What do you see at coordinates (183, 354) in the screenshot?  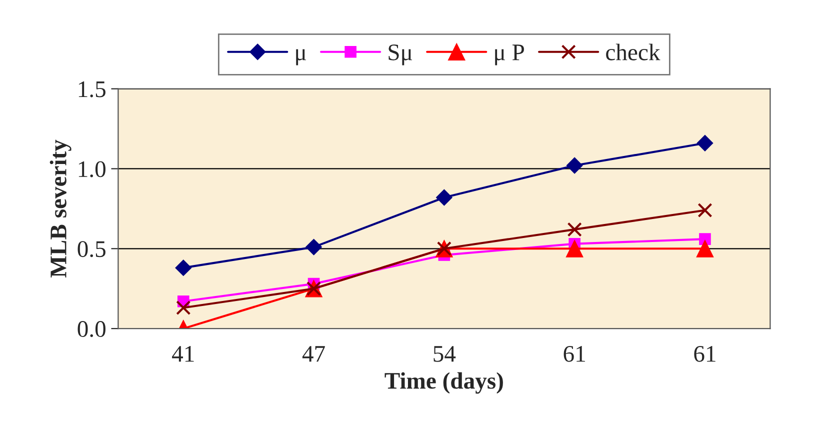 I see `x-tick-label: 41` at bounding box center [183, 354].